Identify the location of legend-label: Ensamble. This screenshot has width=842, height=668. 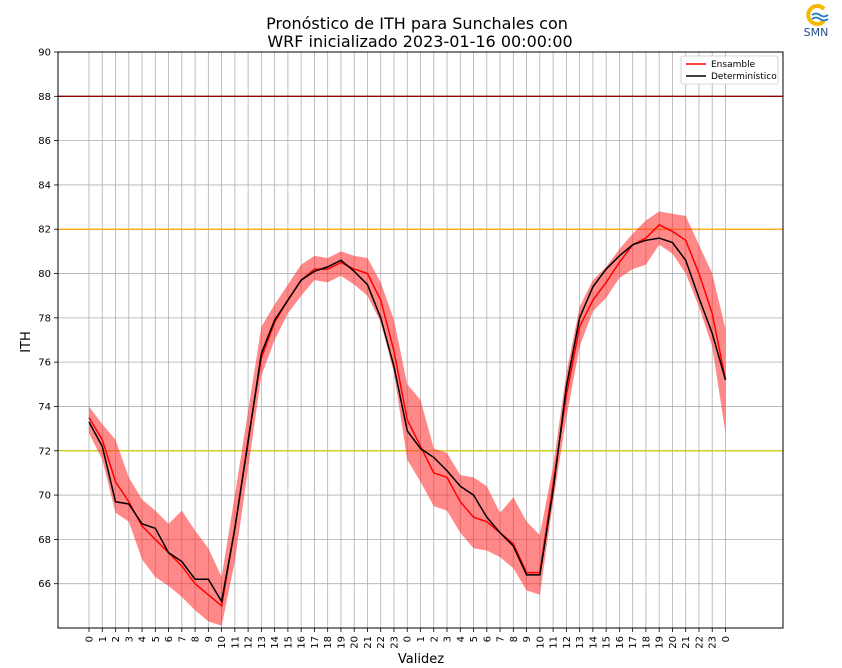
(733, 65).